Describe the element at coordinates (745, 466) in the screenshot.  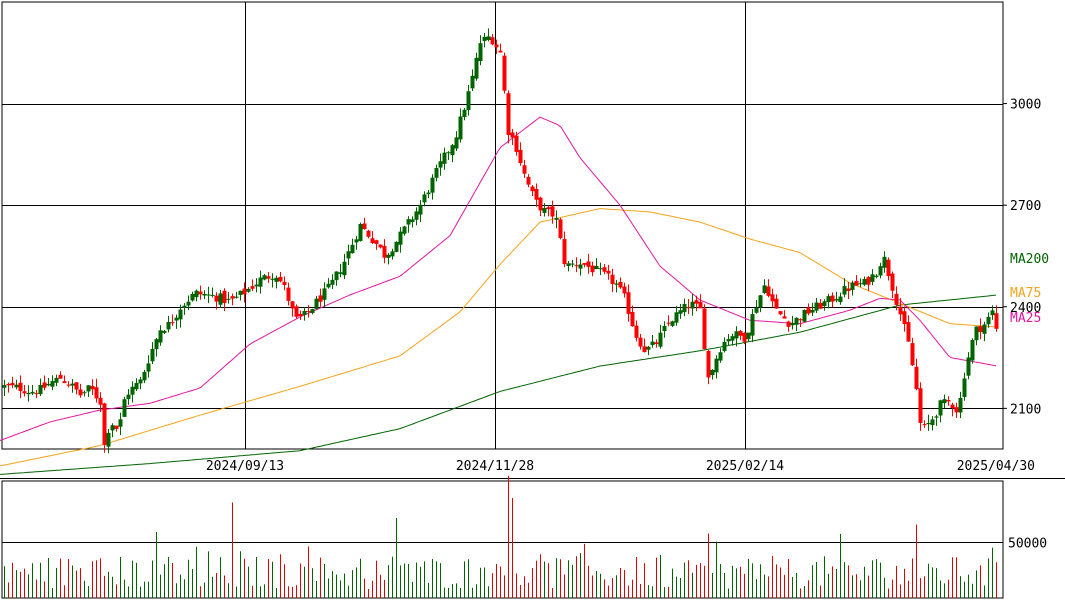
I see `date-tick-label: 2025/02/14` at that location.